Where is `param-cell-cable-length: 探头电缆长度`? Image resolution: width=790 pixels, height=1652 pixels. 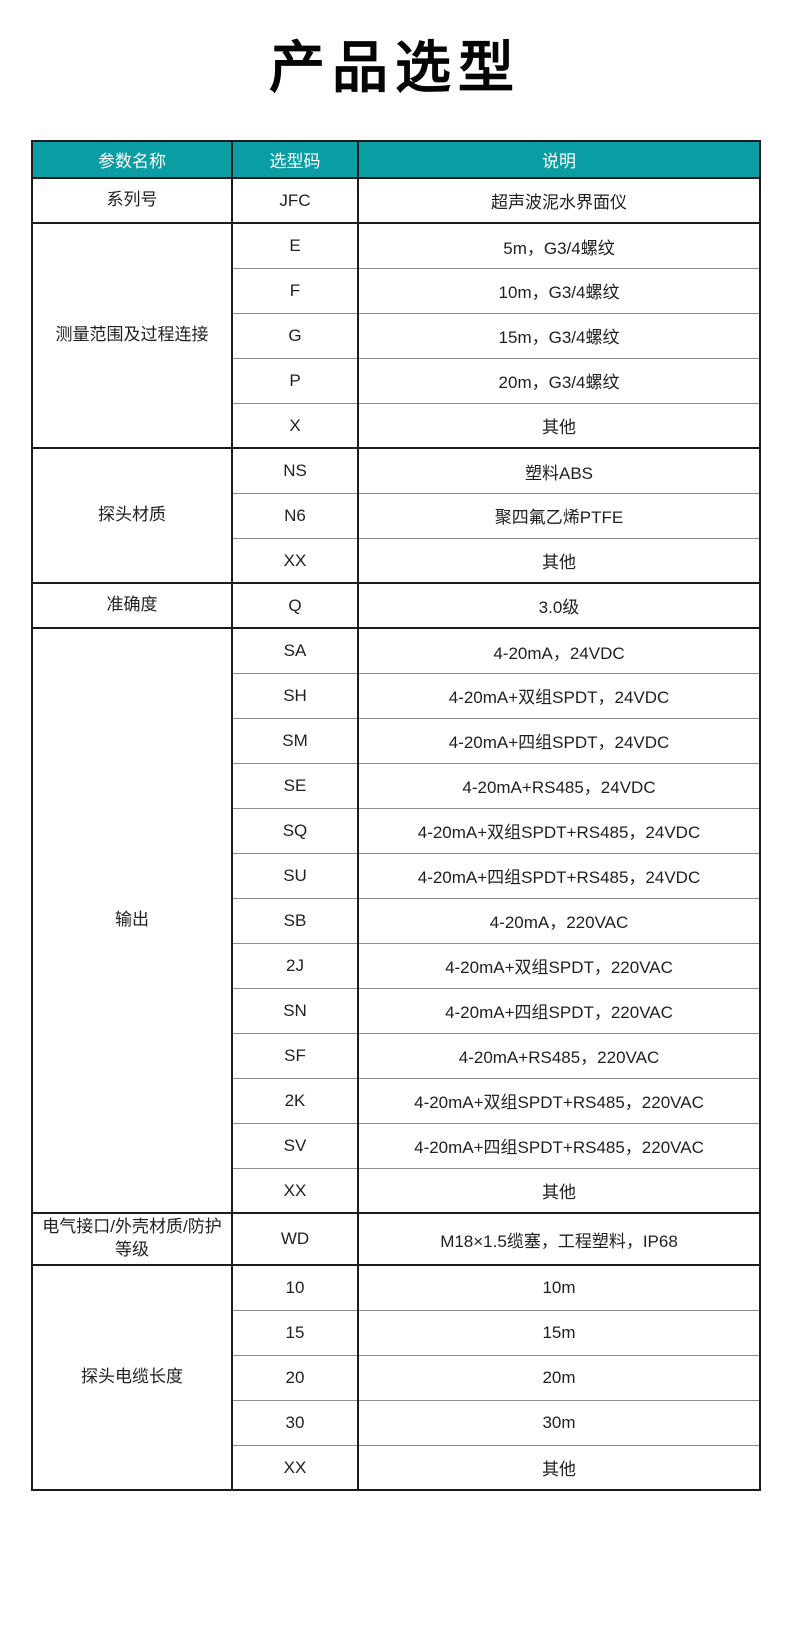
param-cell-cable-length: 探头电缆长度 is located at coordinates (132, 1377).